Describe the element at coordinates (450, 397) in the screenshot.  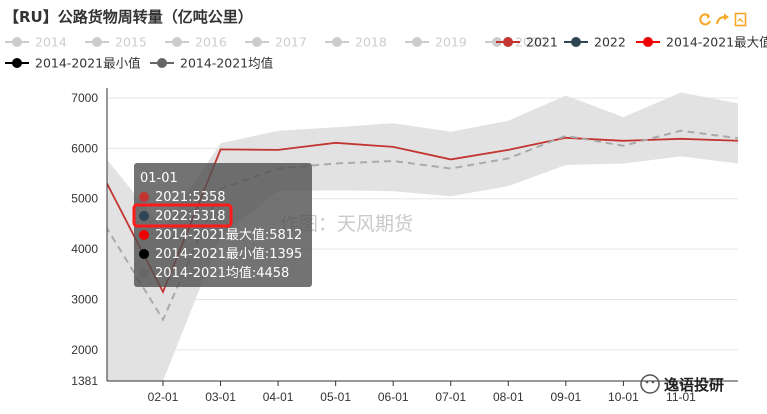
I see `x-tick-label: 07-01` at that location.